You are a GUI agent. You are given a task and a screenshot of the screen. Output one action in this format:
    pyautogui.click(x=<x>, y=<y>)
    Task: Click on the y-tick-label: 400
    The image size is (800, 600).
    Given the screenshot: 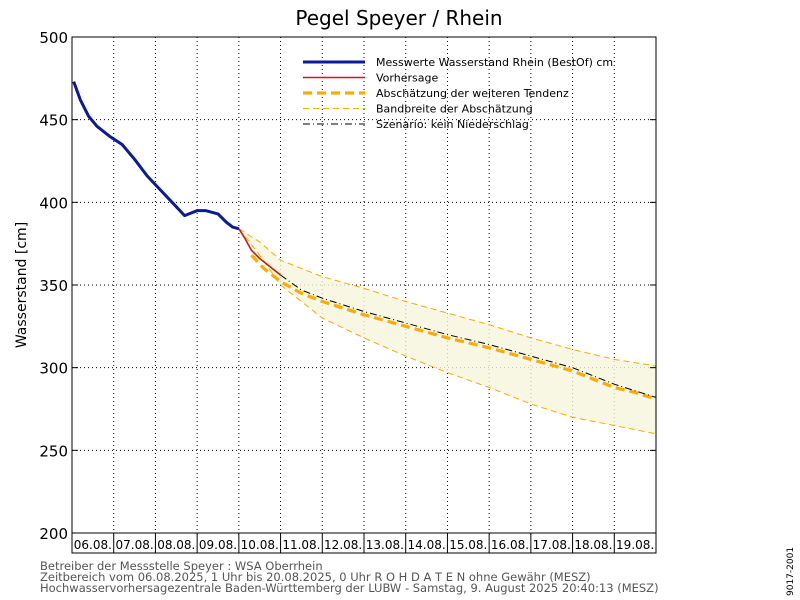 What is the action you would take?
    pyautogui.click(x=53, y=203)
    